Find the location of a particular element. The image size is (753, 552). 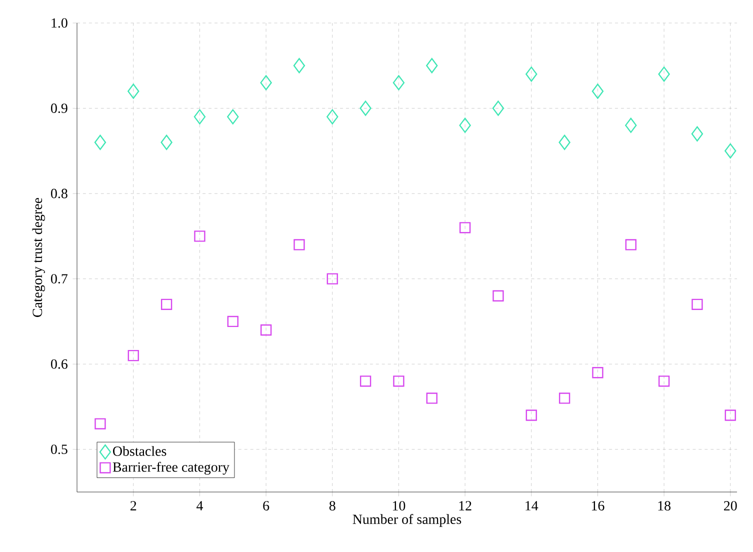

x-tick-label: 18 is located at coordinates (664, 506).